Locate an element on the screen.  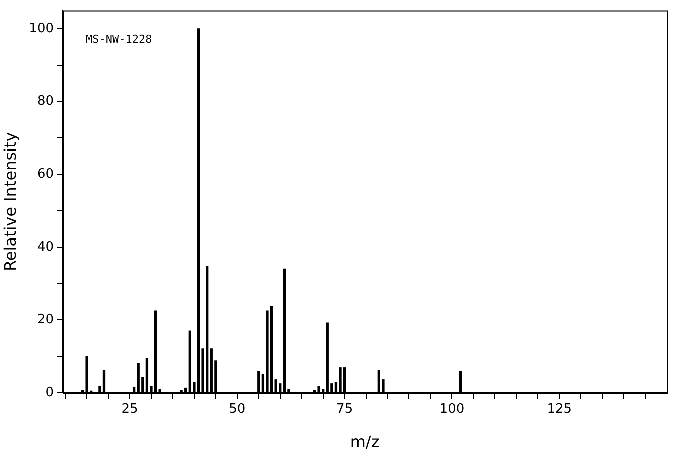
x-tick-label: 75 is located at coordinates (345, 410).